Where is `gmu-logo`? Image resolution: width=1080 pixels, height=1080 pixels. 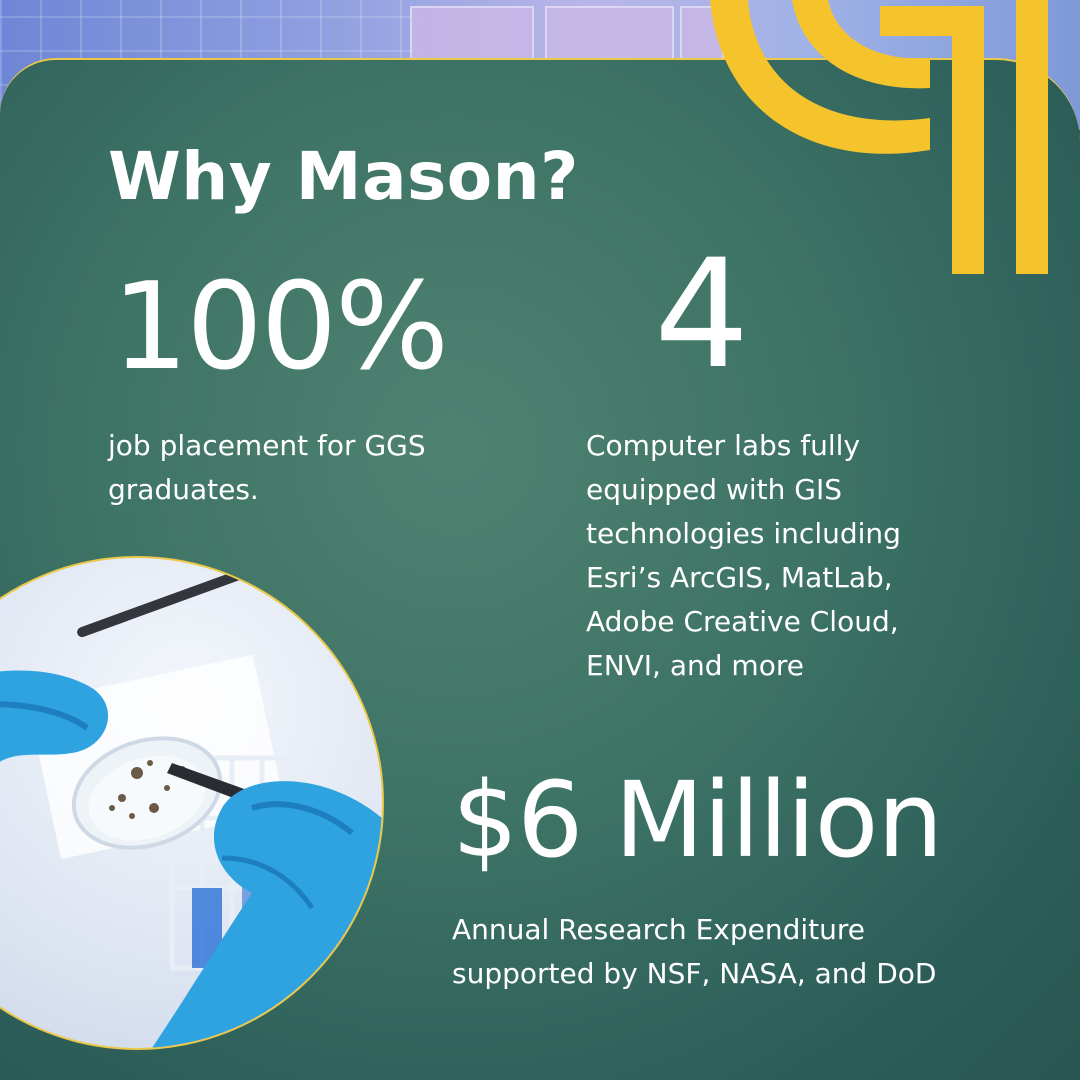
gmu-logo is located at coordinates (879, 137).